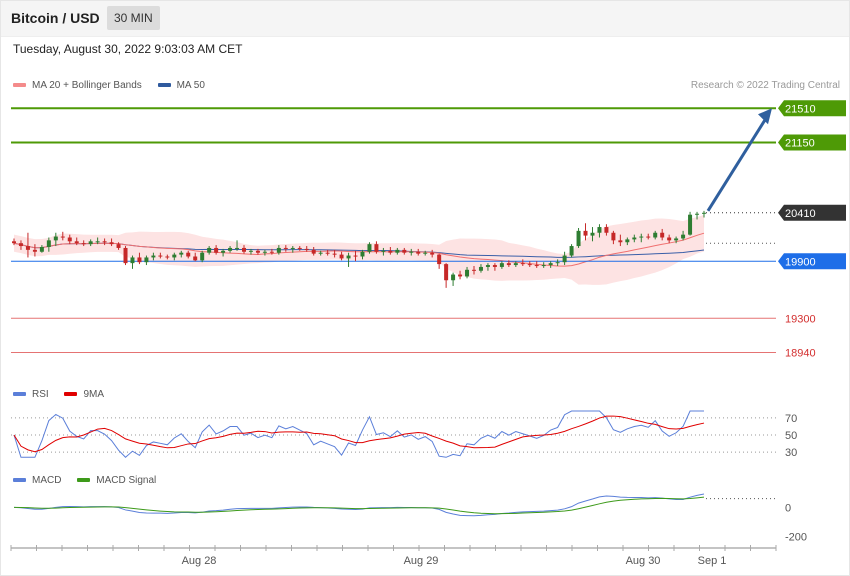 This screenshot has height=576, width=850. I want to click on macd-legend: MACD MACD Signal, so click(91, 480).